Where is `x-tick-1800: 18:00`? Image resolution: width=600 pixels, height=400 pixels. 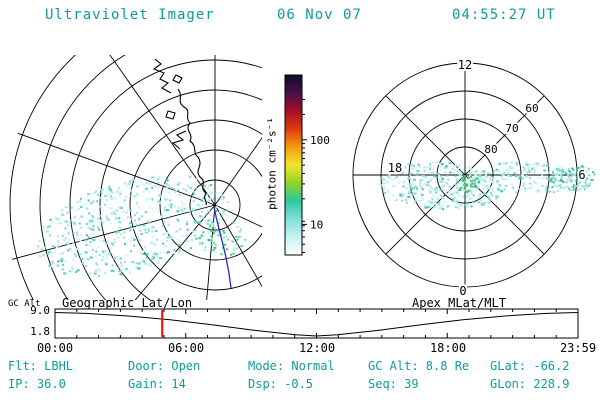
x-tick-1800: 18:00 is located at coordinates (448, 348).